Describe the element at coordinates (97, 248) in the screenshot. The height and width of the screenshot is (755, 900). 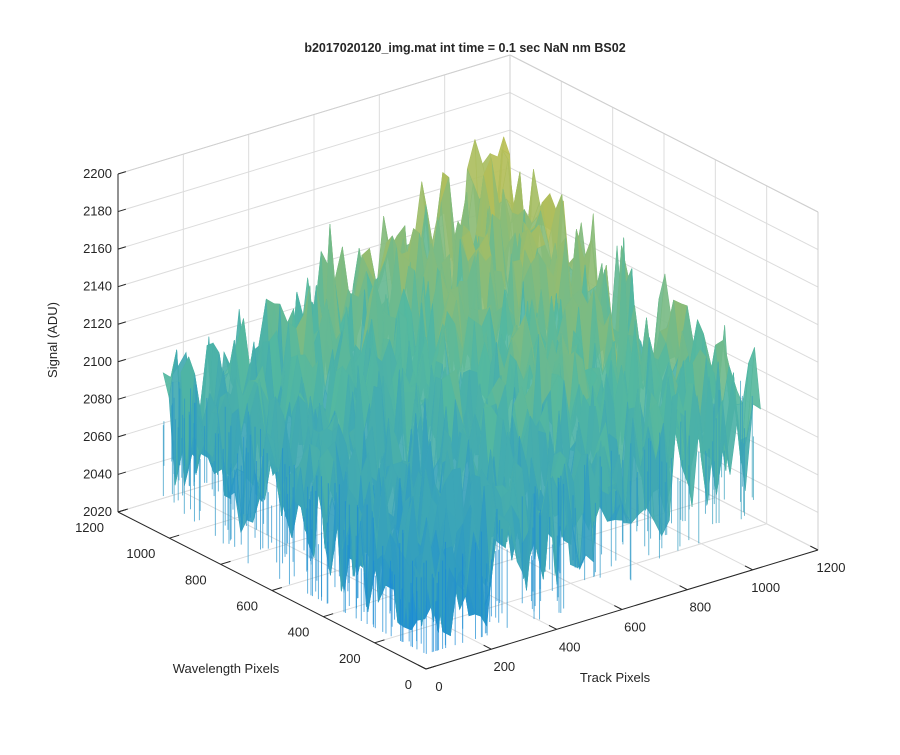
I see `z-tick-label: 2160` at that location.